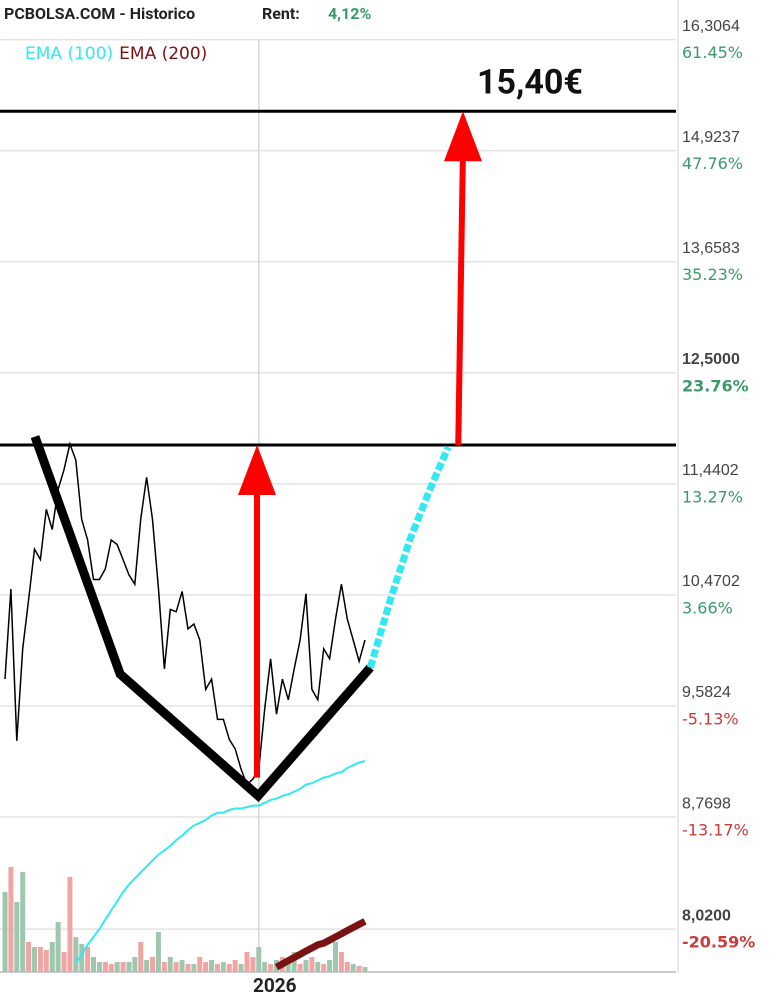  I want to click on y2-tick-label: -20.59%, so click(718, 941).